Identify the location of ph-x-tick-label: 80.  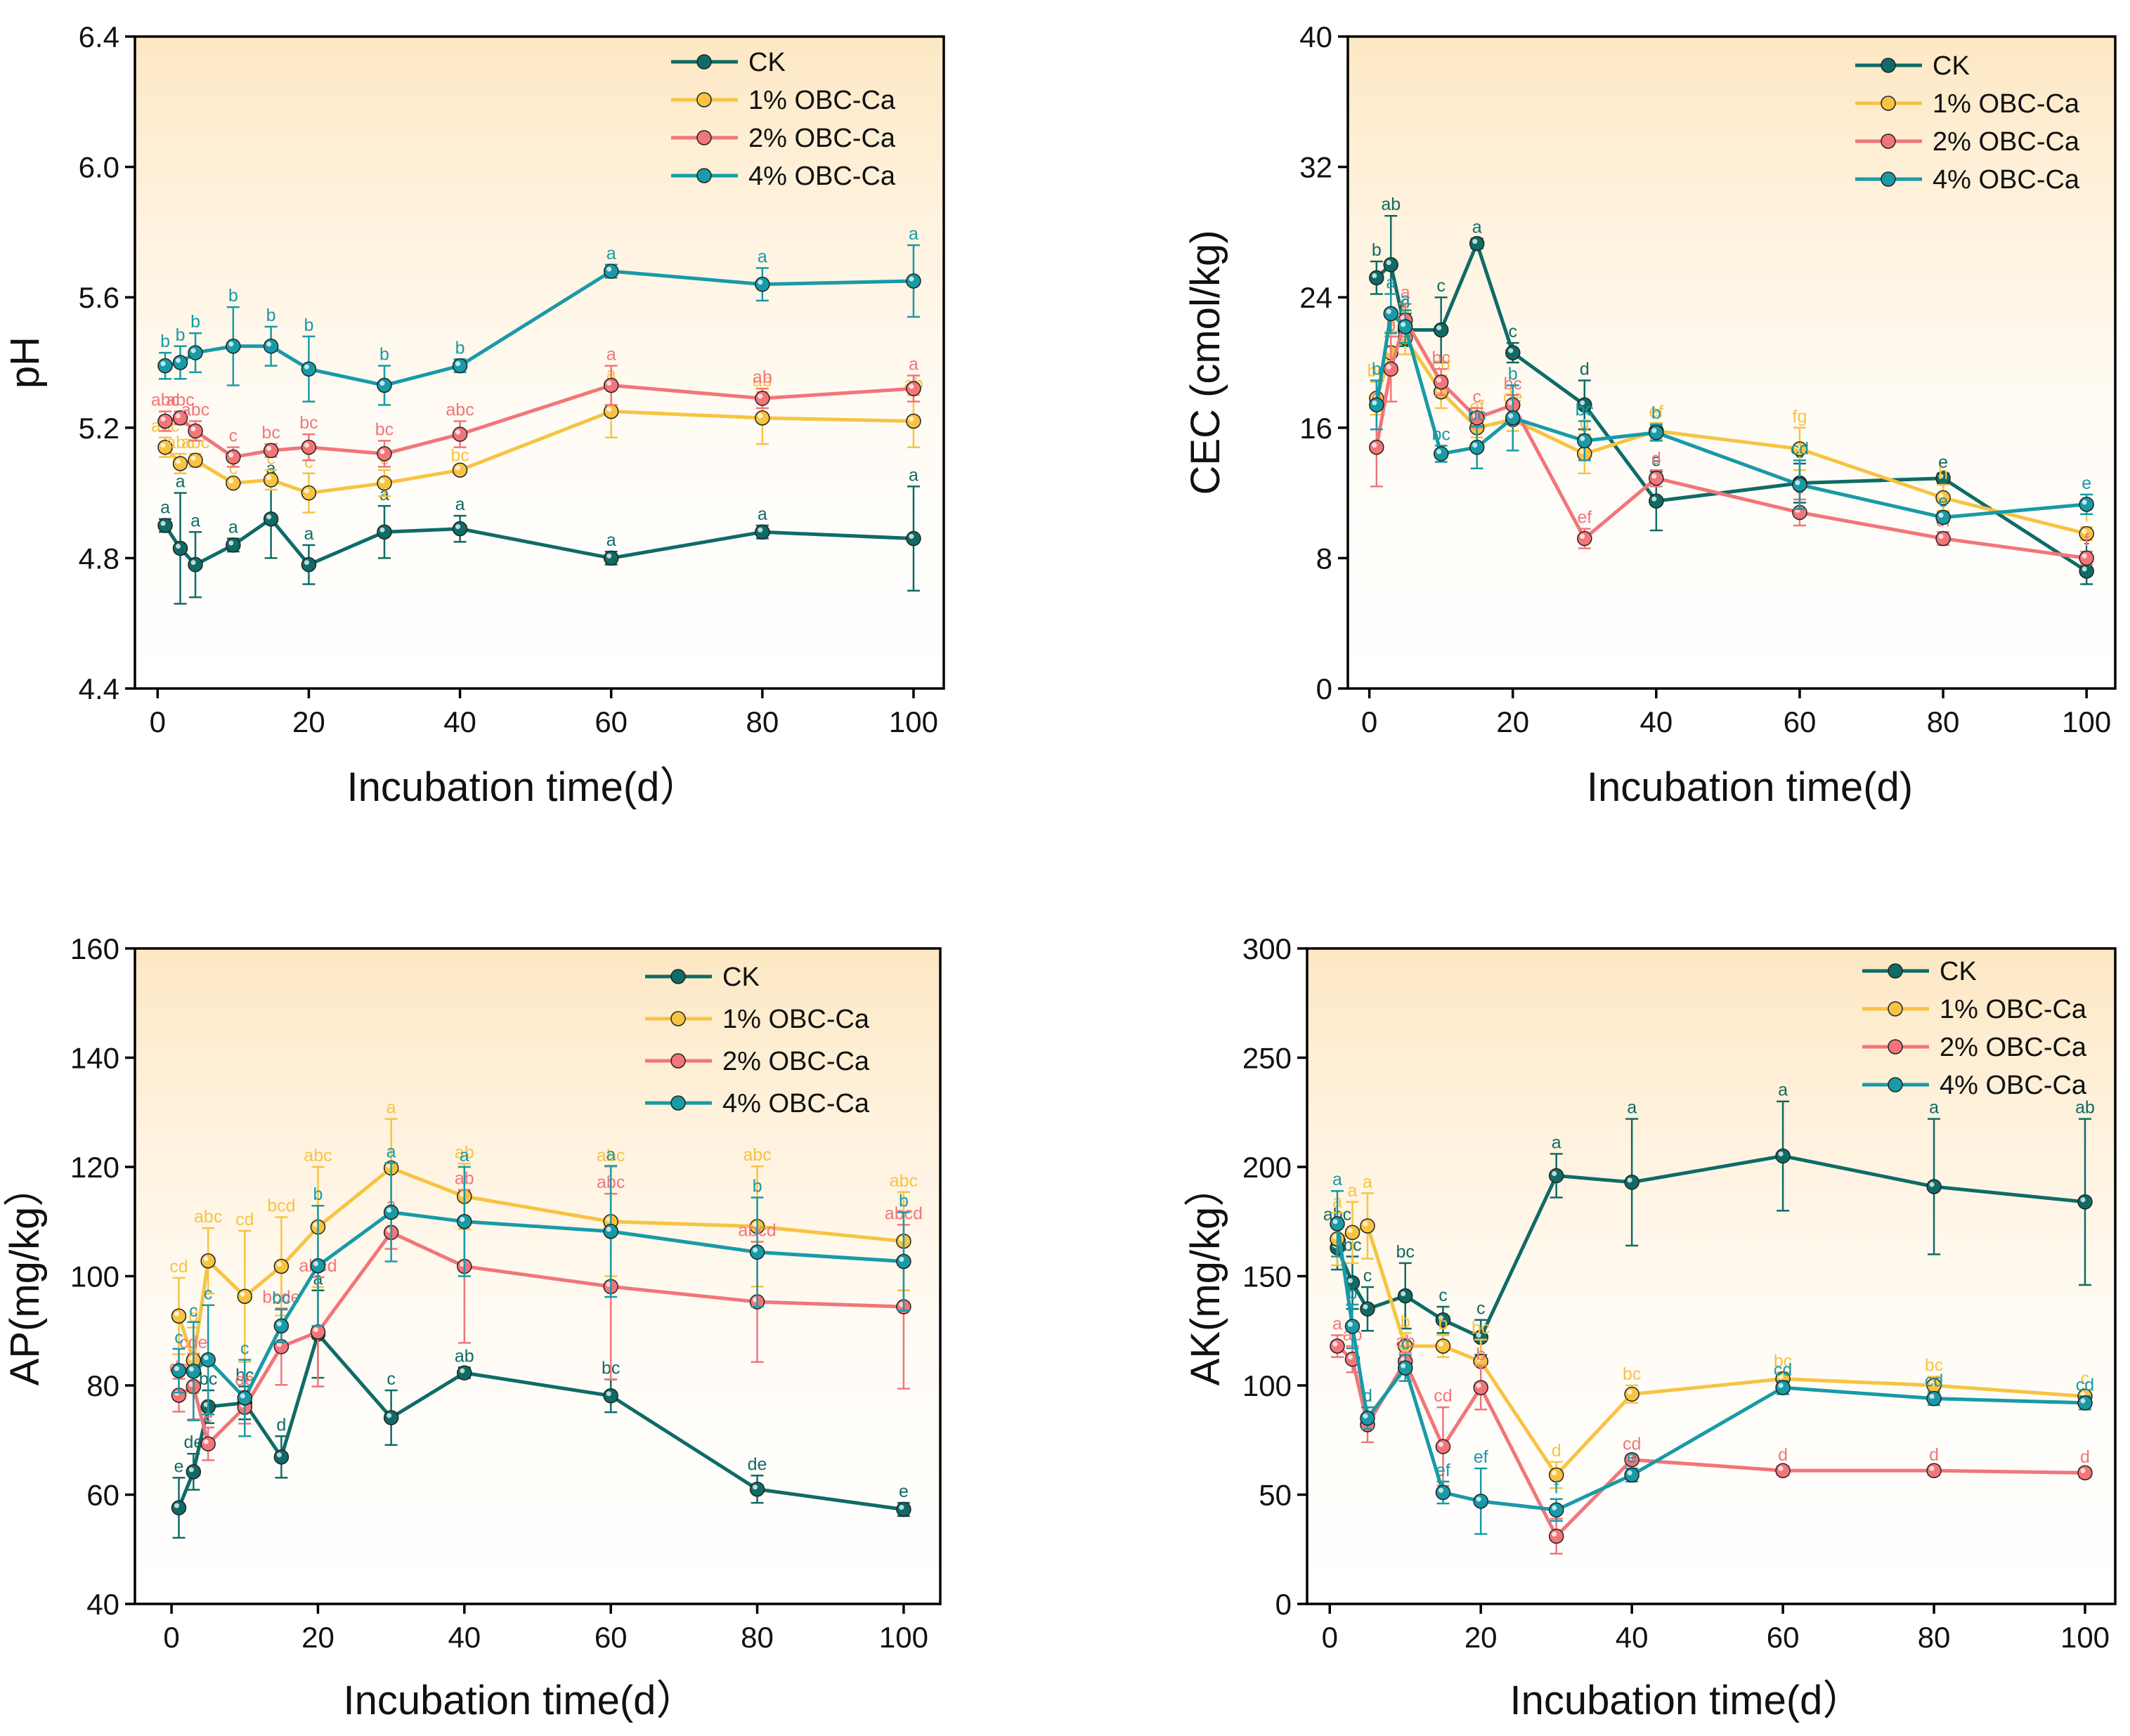
(762, 721).